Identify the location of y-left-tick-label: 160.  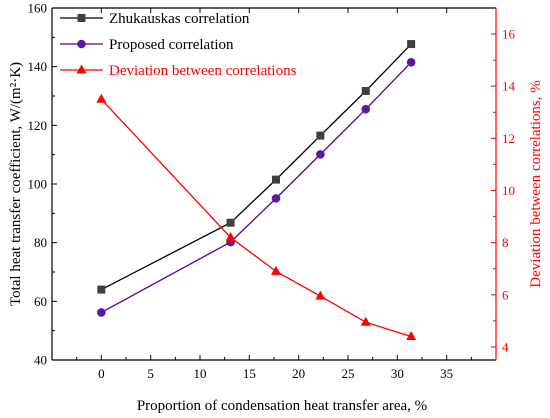
(38, 8).